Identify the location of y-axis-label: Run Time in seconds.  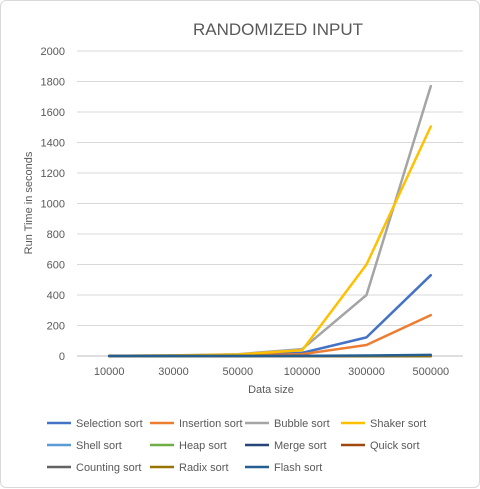
(29, 202).